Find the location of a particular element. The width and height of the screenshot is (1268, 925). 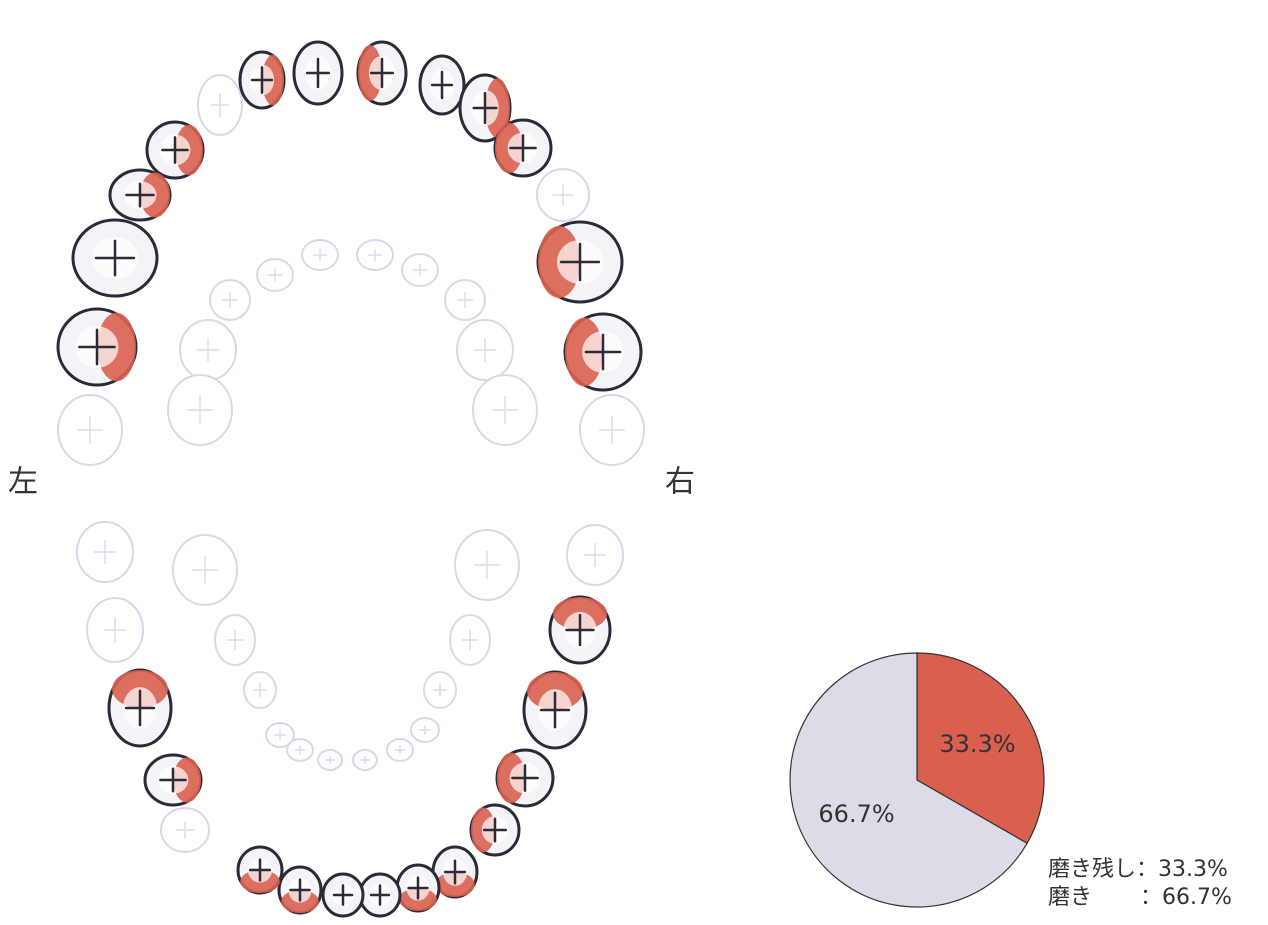

right-label: 右 is located at coordinates (680, 482).